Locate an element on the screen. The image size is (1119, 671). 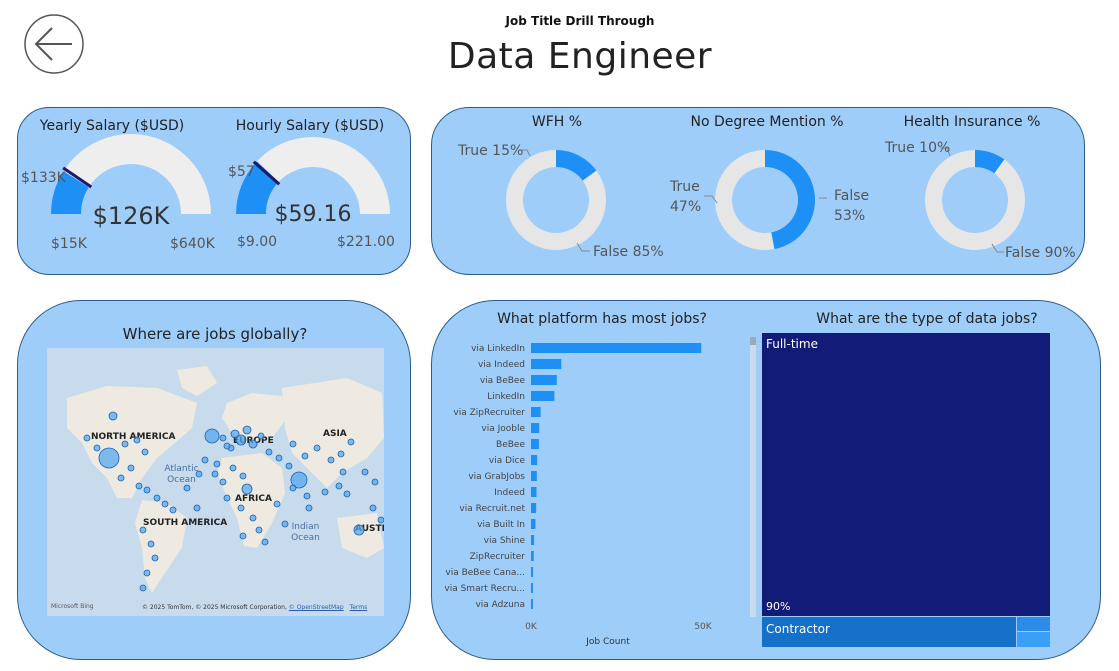
x-tick-label: 0K is located at coordinates (531, 627).